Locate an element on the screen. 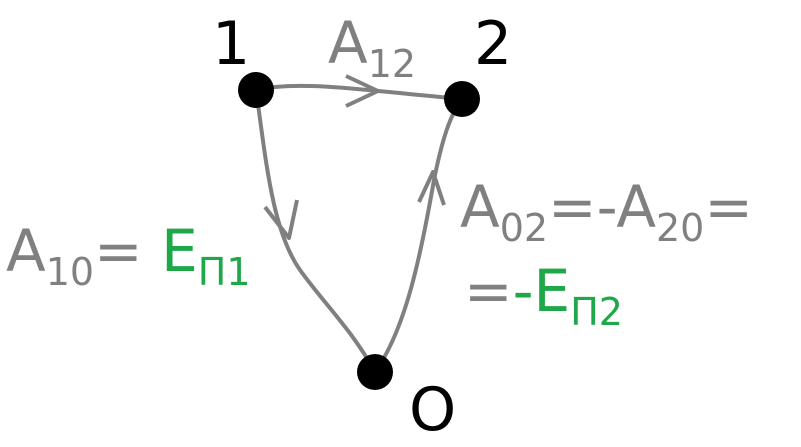 This screenshot has height=447, width=801. work-a02-eq: = is located at coordinates (572, 207).